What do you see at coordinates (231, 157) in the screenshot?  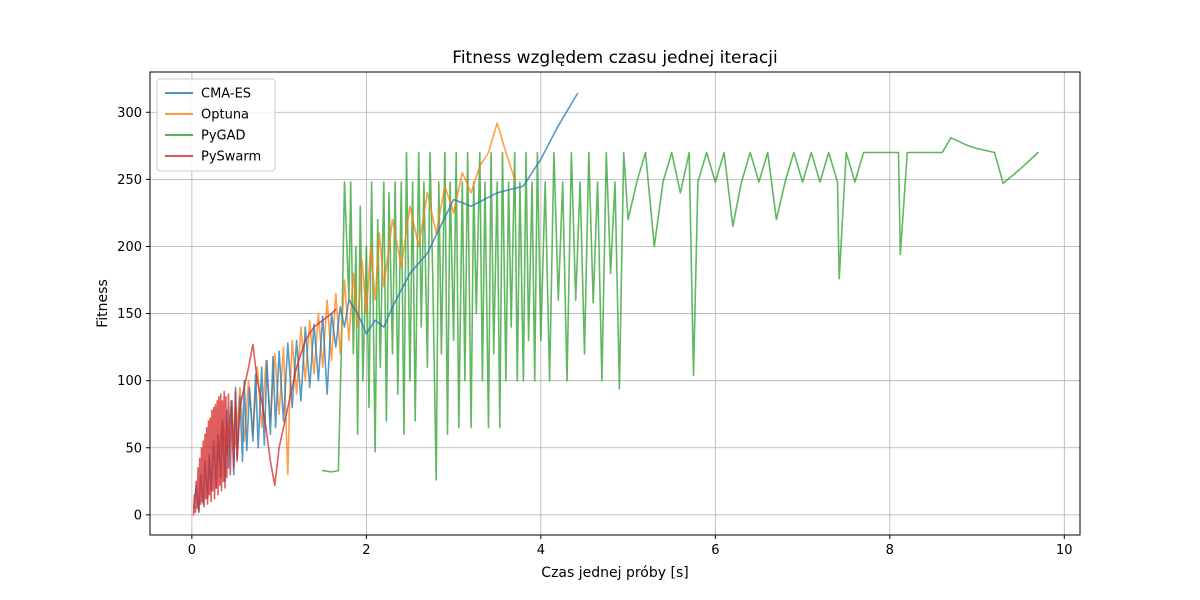 I see `legend-label-pyswarm: PySwarm` at bounding box center [231, 157].